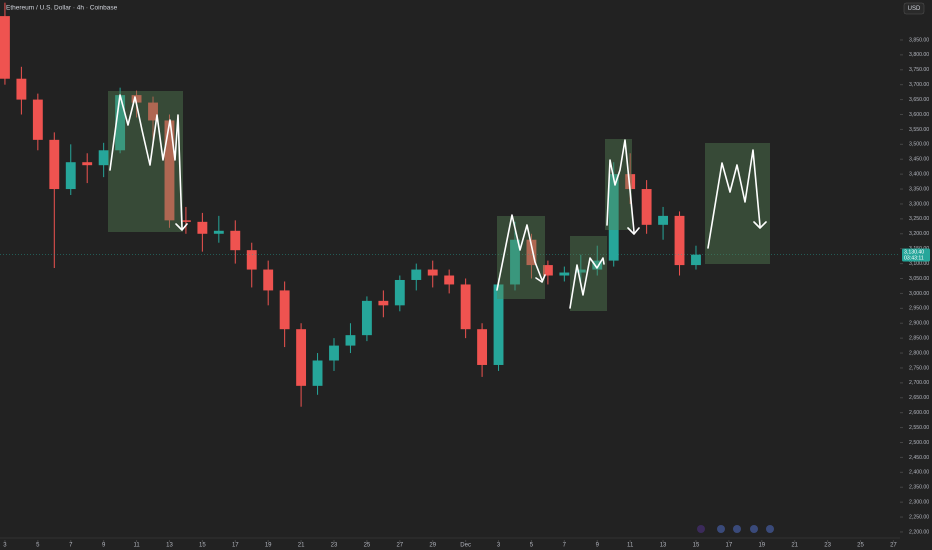 This screenshot has width=932, height=550. I want to click on x-tick-label: Dec, so click(465, 546).